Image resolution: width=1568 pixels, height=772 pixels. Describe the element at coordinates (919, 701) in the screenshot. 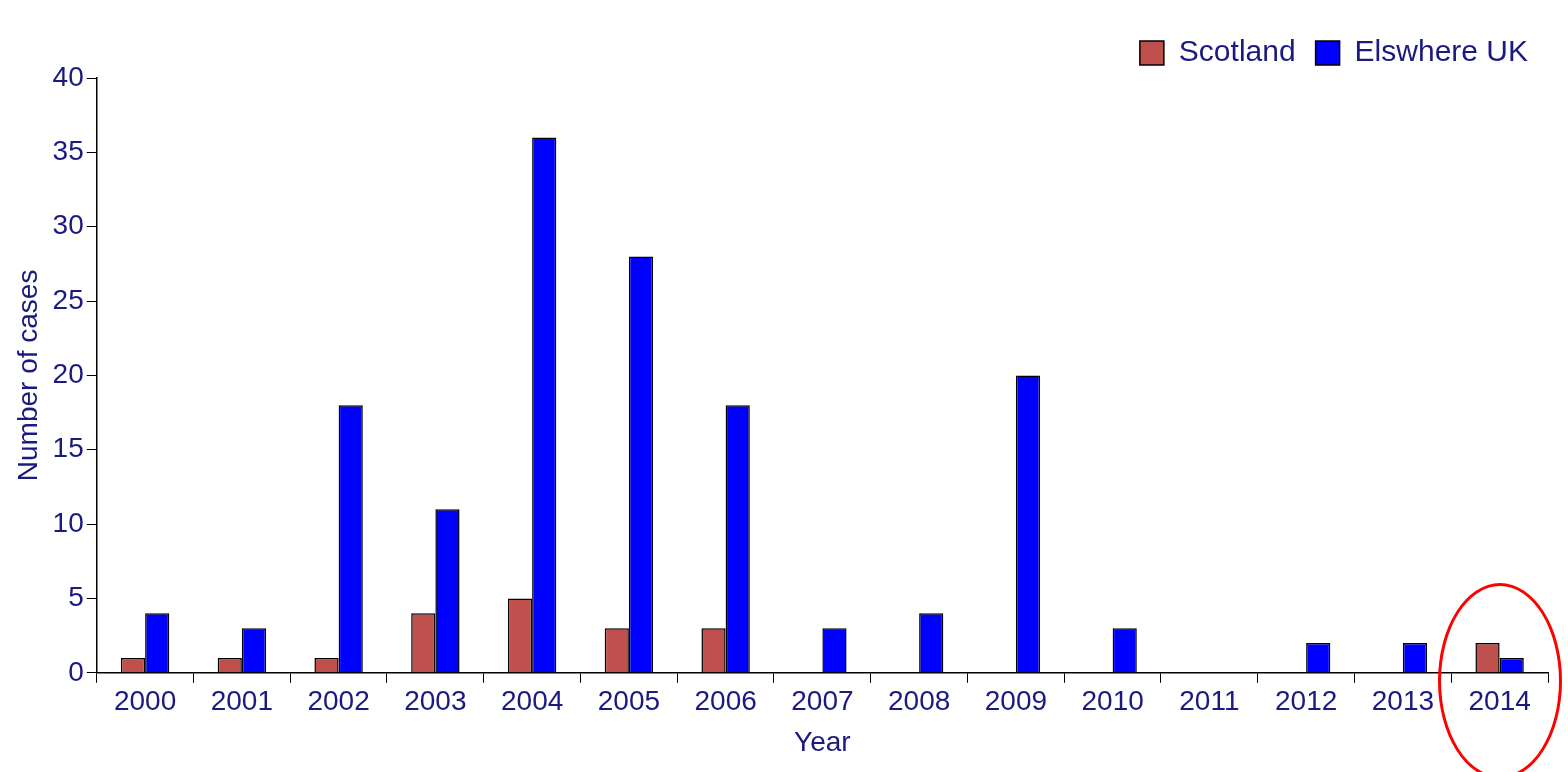

I see `x-tick-label: 2008` at that location.